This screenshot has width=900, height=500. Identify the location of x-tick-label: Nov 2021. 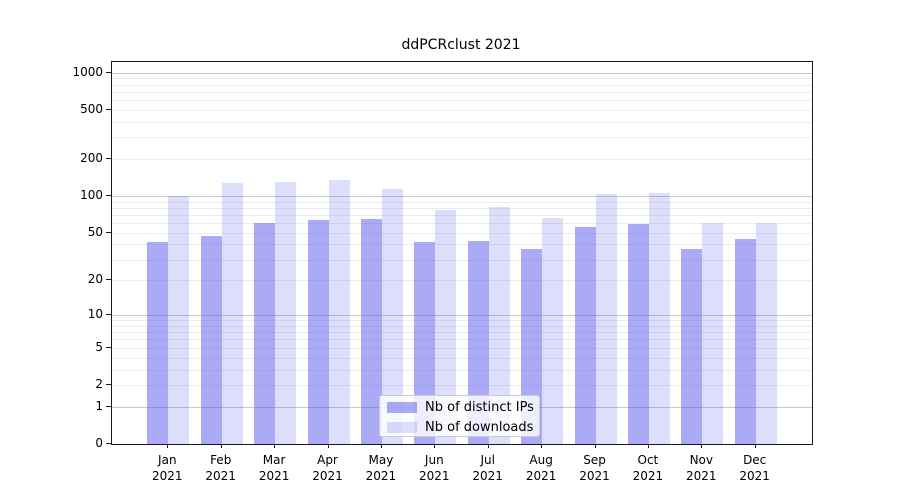
(701, 468).